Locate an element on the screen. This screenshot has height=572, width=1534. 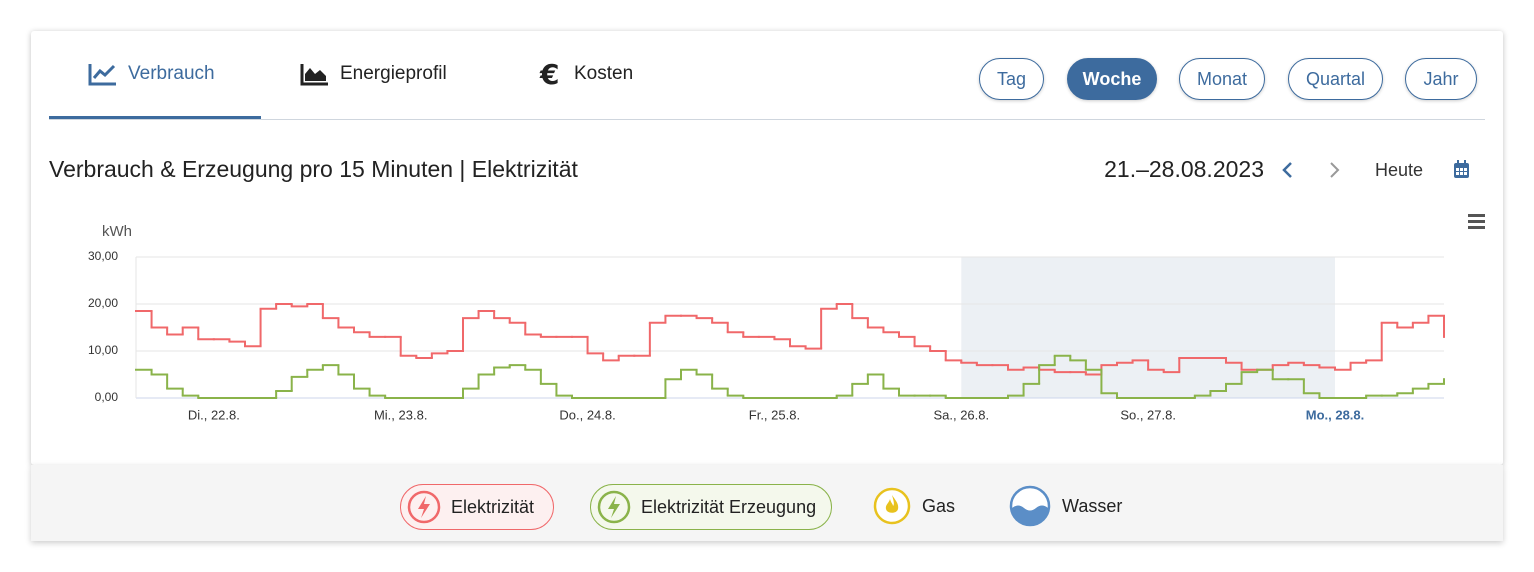
media-gas: Gas is located at coordinates (910, 506).